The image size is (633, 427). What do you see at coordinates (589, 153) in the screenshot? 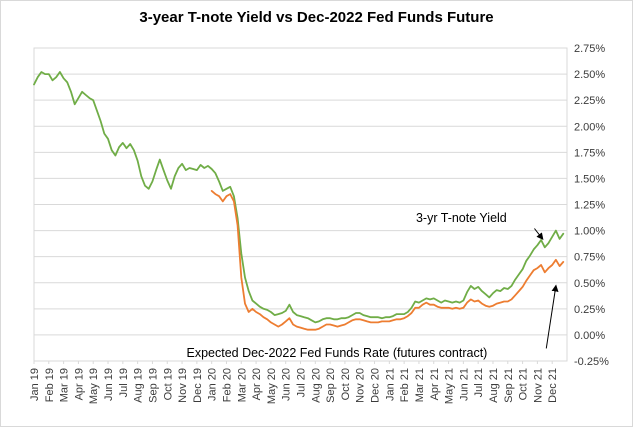
I see `y-axis-tick-label: 1.75%` at bounding box center [589, 153].